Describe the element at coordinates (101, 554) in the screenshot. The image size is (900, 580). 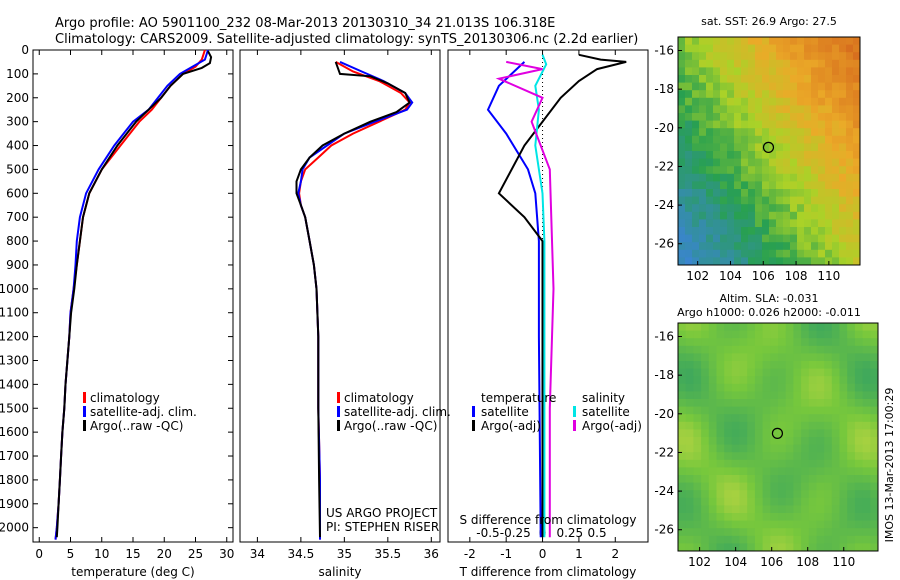
I see `x-tick-label: 10` at that location.